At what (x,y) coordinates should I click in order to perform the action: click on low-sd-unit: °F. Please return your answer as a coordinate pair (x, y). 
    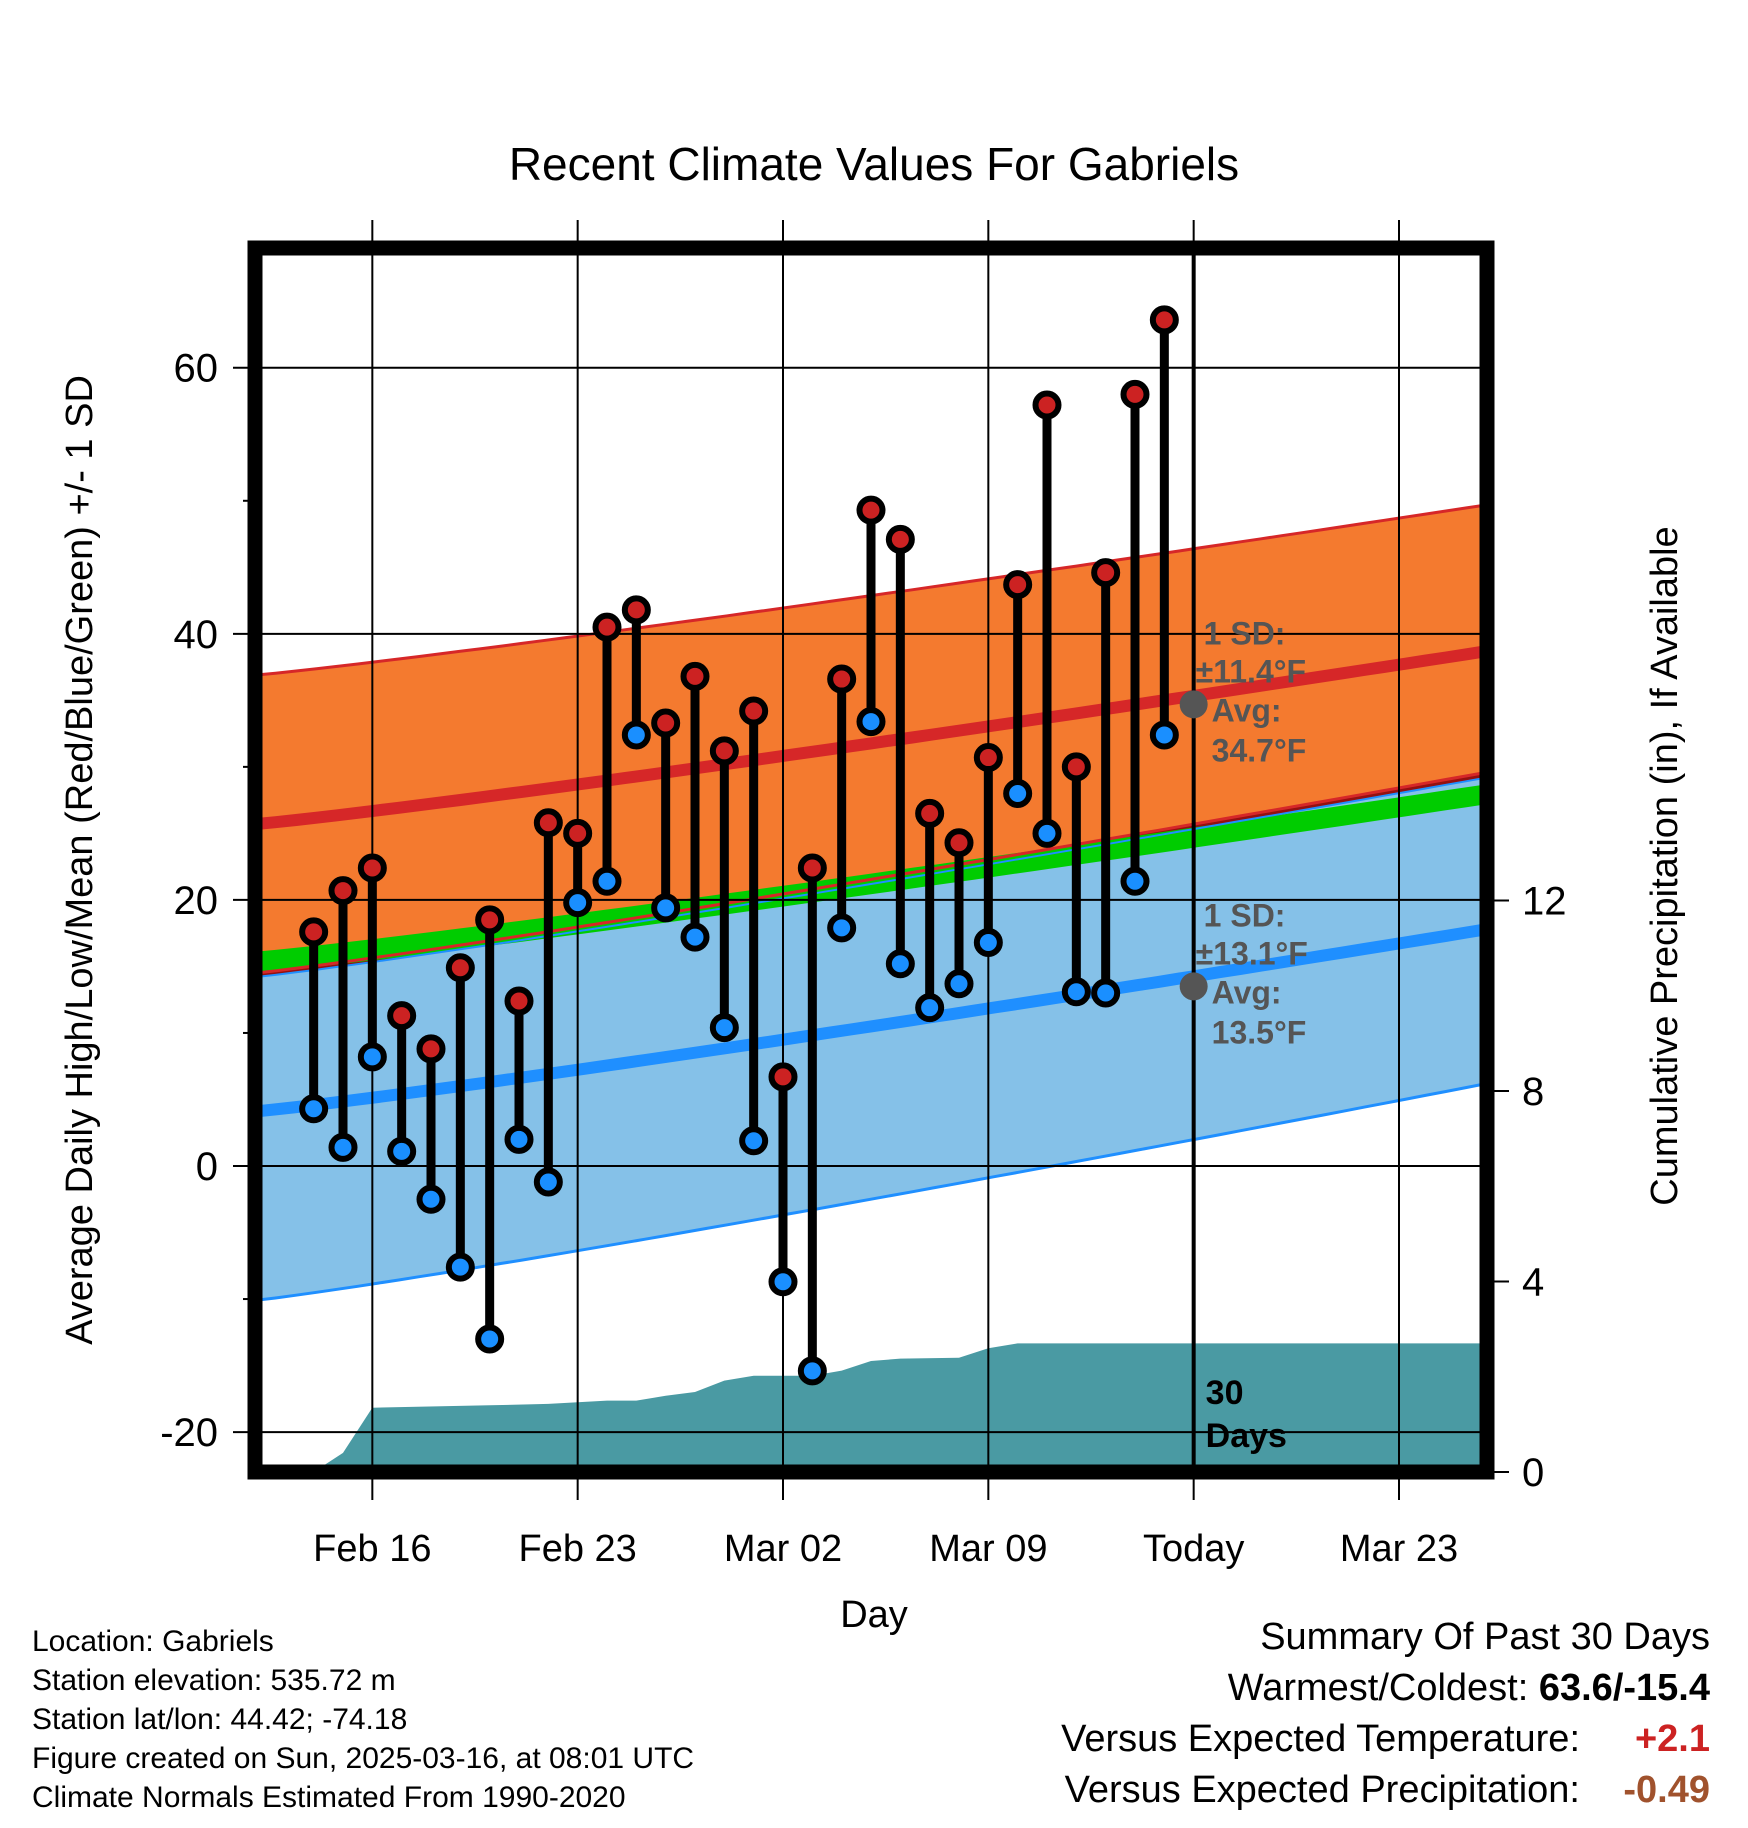
    Looking at the image, I should click on (1292, 953).